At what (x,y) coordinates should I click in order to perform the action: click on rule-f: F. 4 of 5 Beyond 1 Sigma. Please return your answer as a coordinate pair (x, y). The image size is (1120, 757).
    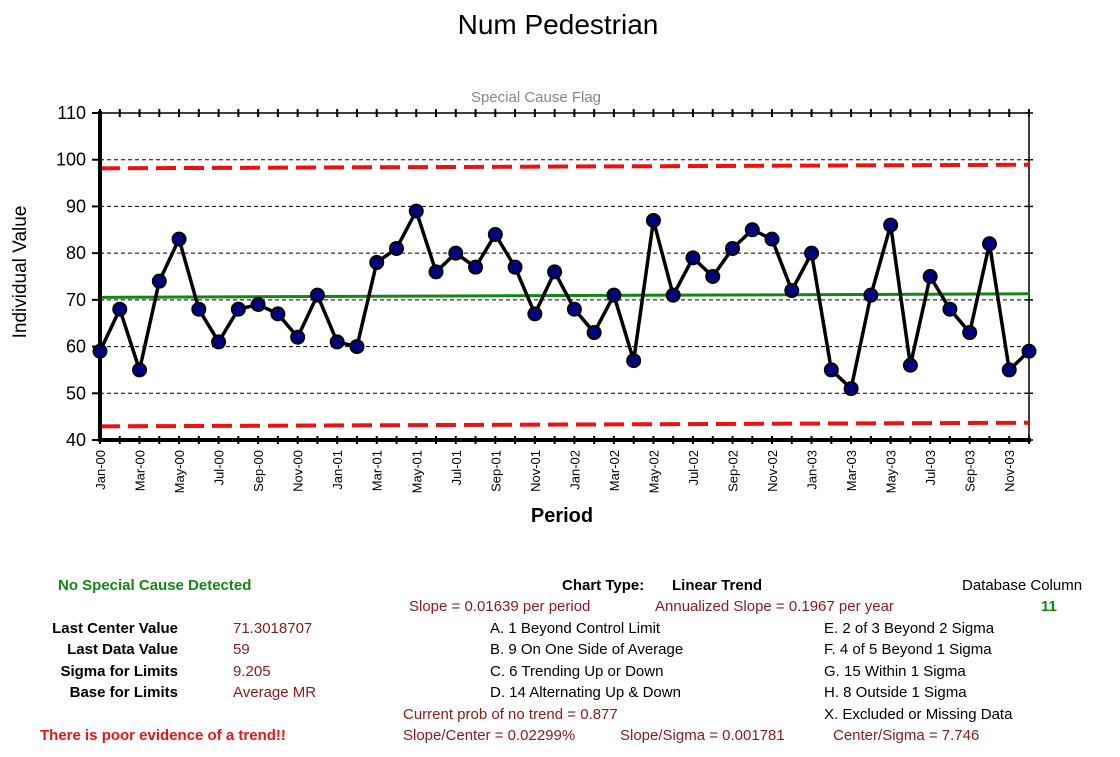
    Looking at the image, I should click on (908, 649).